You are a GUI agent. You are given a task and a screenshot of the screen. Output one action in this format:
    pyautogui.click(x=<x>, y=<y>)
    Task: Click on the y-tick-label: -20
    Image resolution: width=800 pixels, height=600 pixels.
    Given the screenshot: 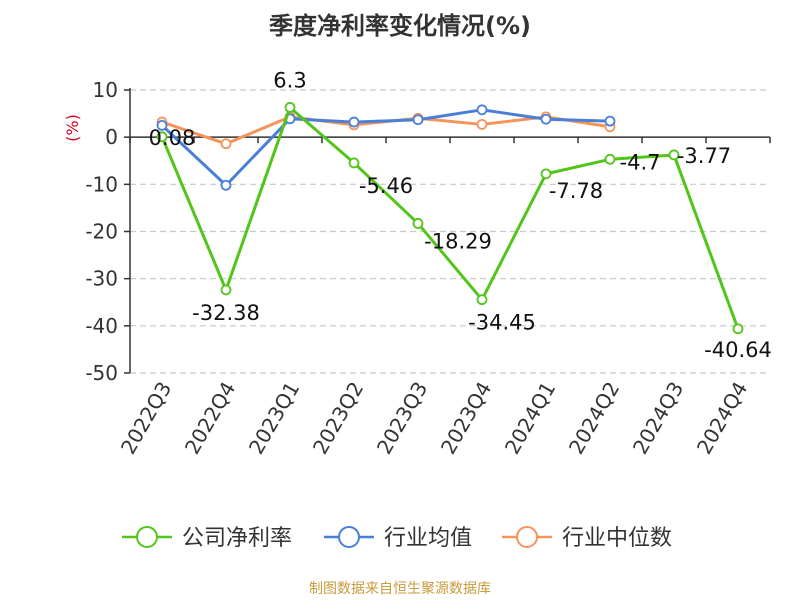 What is the action you would take?
    pyautogui.click(x=101, y=232)
    